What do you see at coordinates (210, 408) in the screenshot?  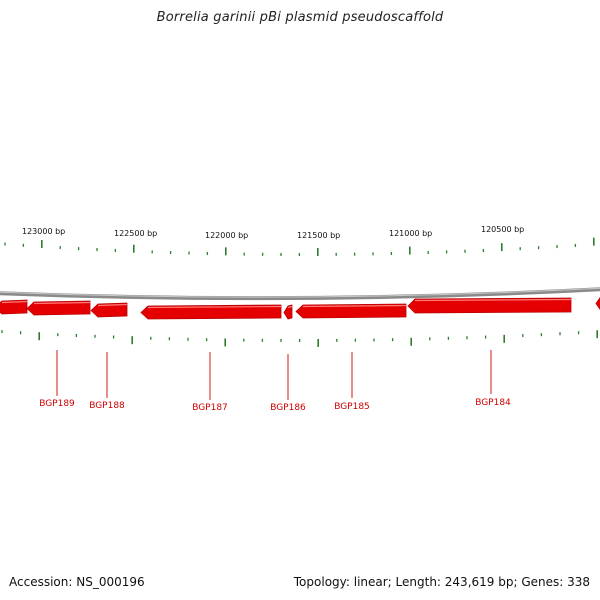 I see `gene-label-bgp187: BGP187` at bounding box center [210, 408].